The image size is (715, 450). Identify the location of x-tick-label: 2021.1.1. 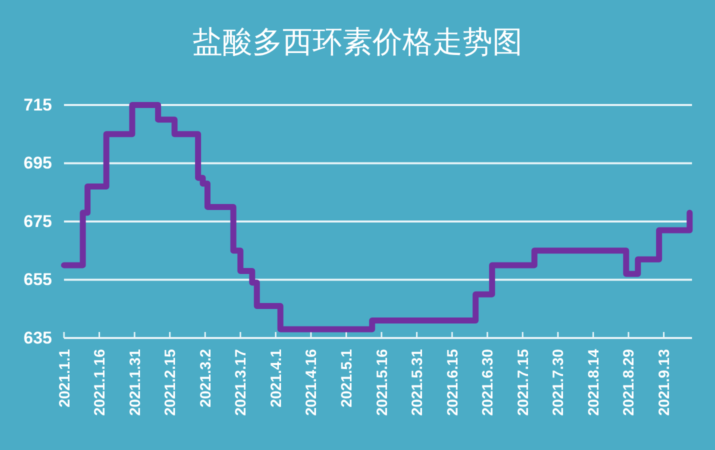
(65, 378).